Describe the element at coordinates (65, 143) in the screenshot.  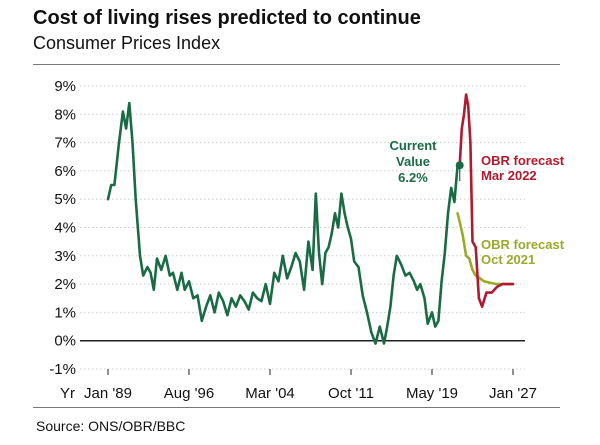
I see `y-tick-label: 7%` at that location.